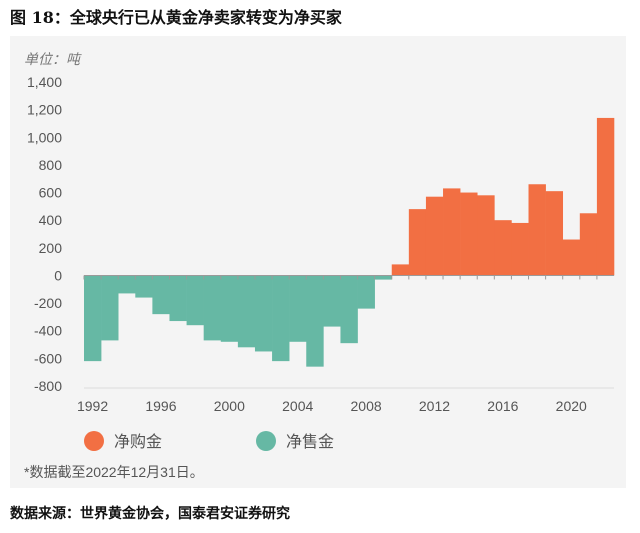 The height and width of the screenshot is (533, 640). What do you see at coordinates (366, 406) in the screenshot?
I see `x-tick-label: 2008` at bounding box center [366, 406].